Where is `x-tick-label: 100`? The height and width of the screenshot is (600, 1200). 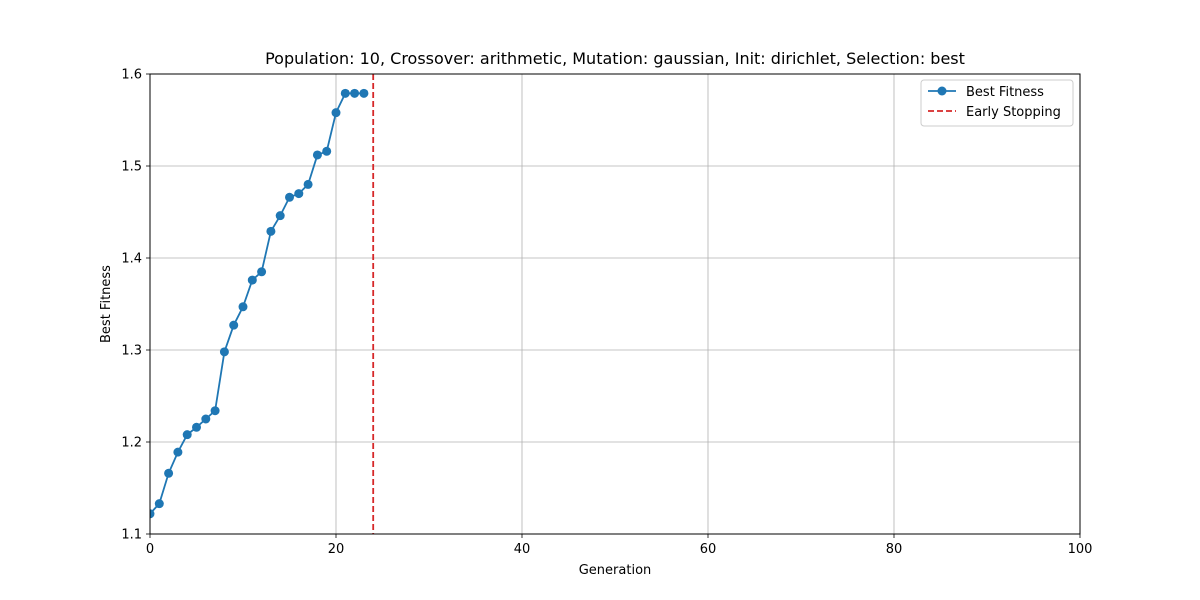
x-tick-label: 100 is located at coordinates (1080, 549).